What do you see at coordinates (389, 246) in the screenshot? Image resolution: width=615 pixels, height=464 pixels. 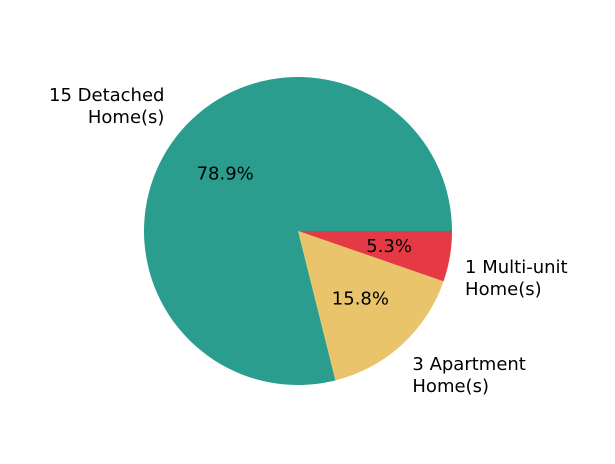 I see `pct-label-0: 5.3%` at bounding box center [389, 246].